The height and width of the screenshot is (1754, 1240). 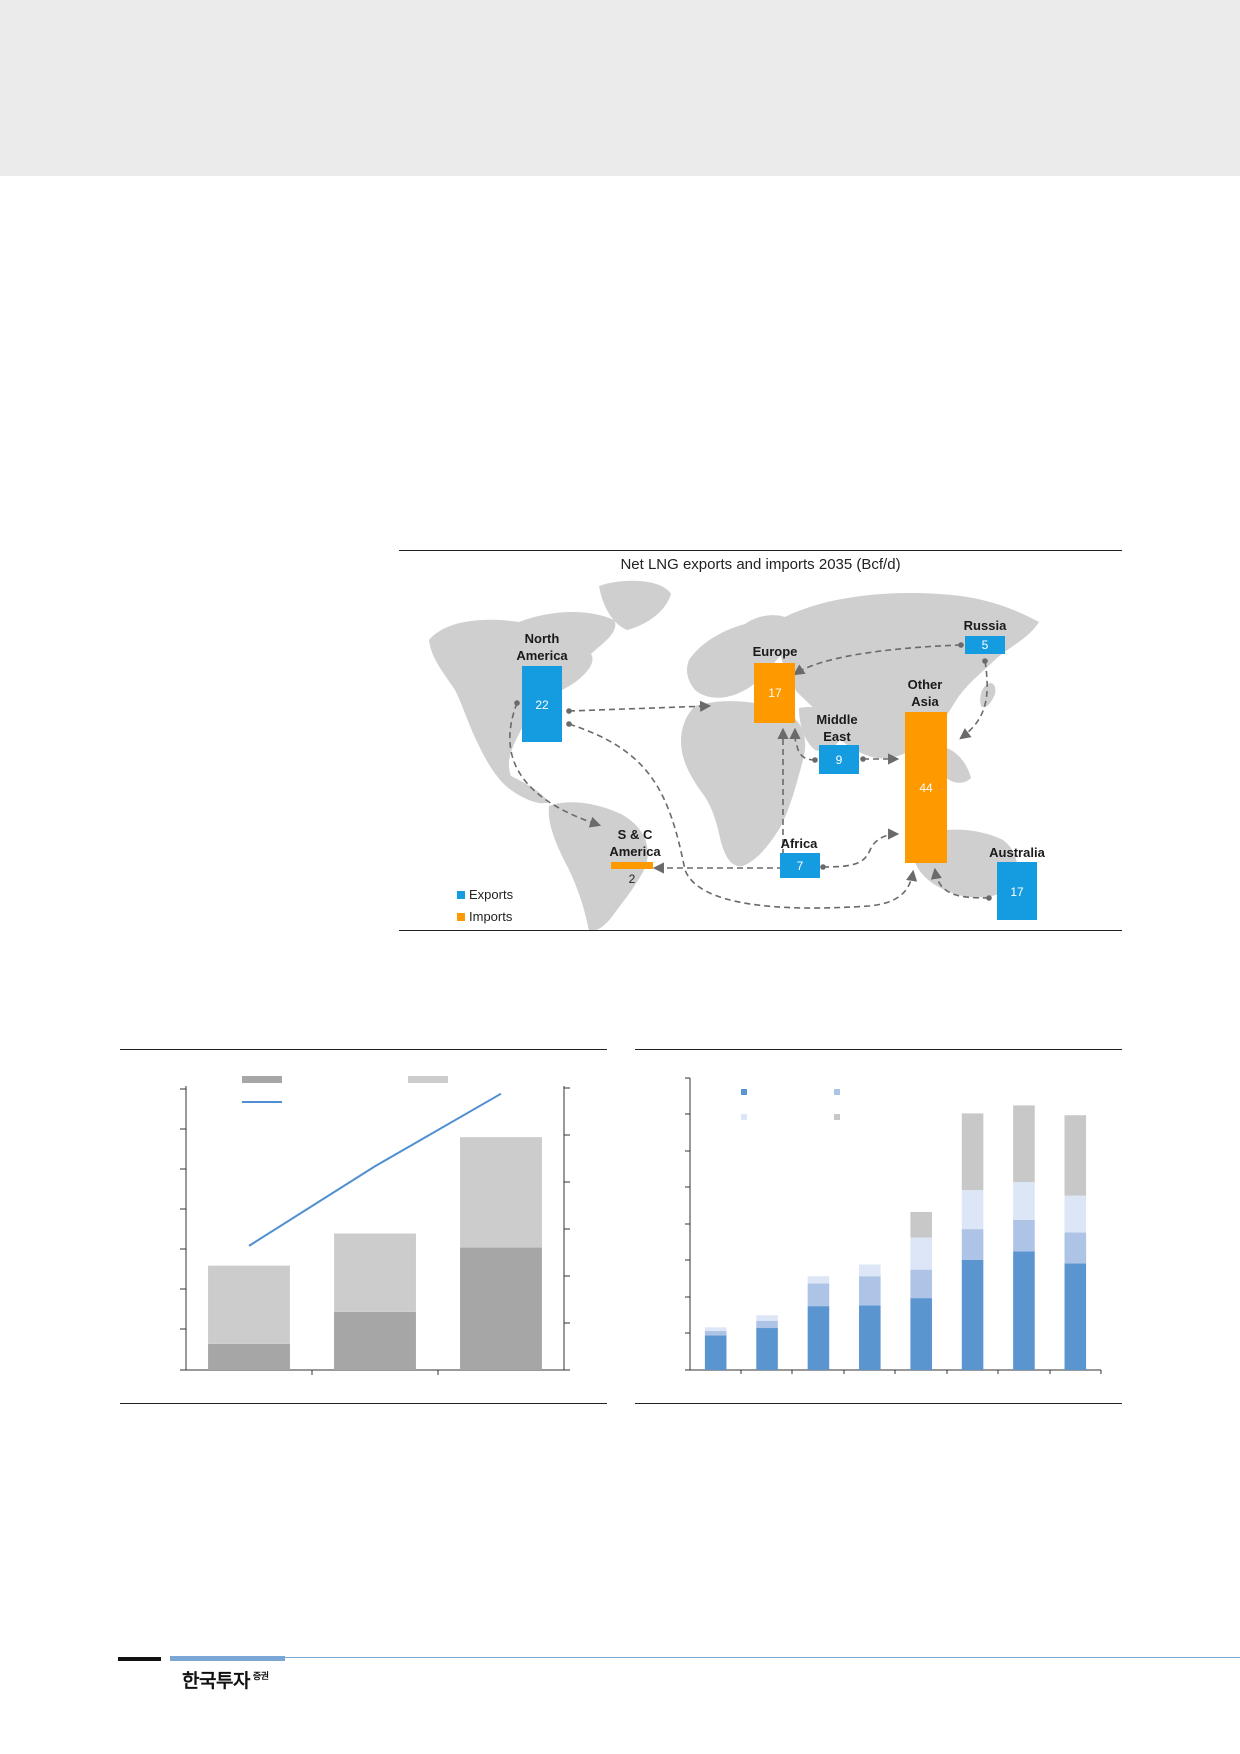 I want to click on value-africa: 7, so click(x=800, y=866).